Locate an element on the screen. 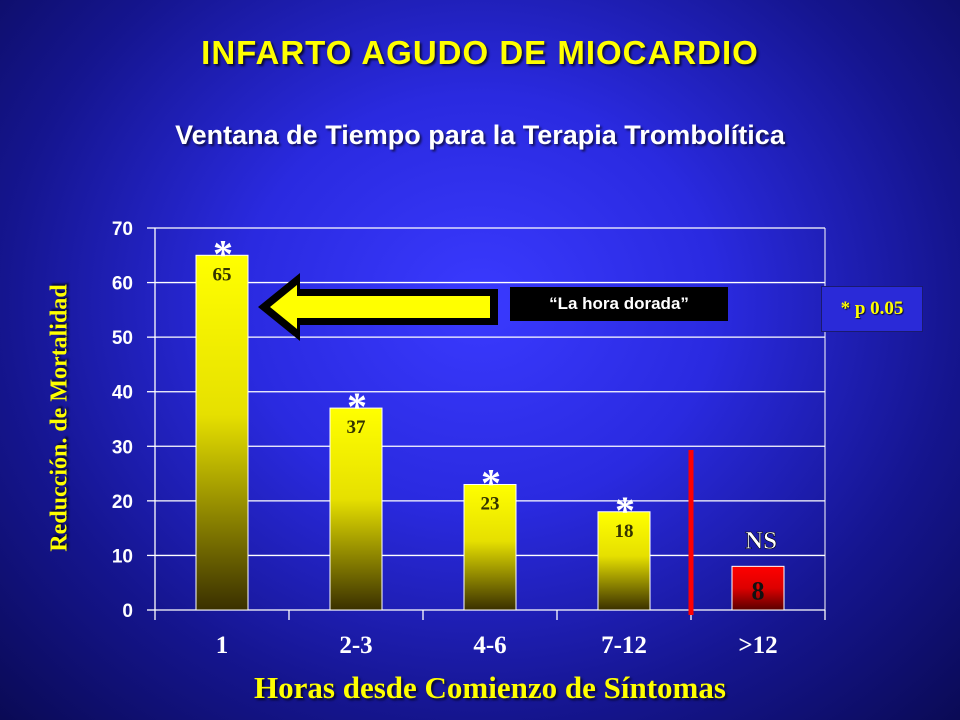 This screenshot has width=960, height=720. x-tick-label: 1 is located at coordinates (222, 645).